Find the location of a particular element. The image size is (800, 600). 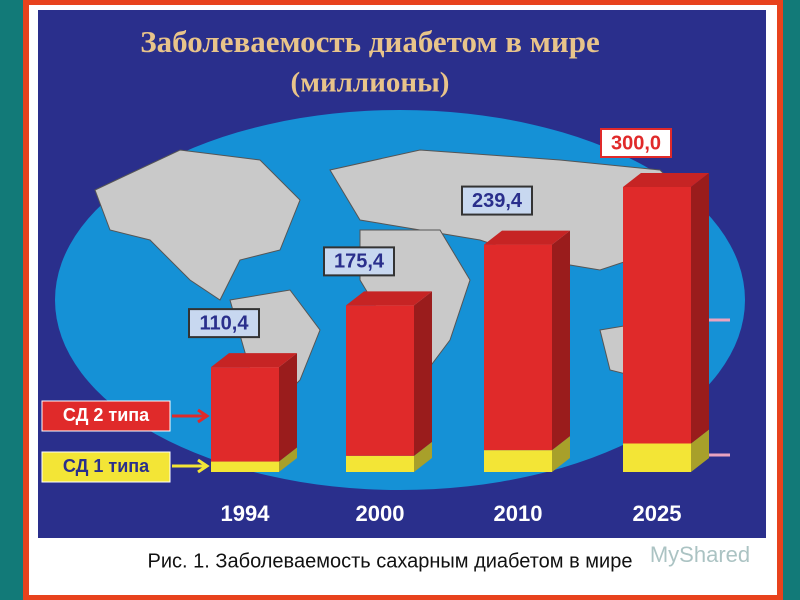

value-label: 175,4 is located at coordinates (359, 262).